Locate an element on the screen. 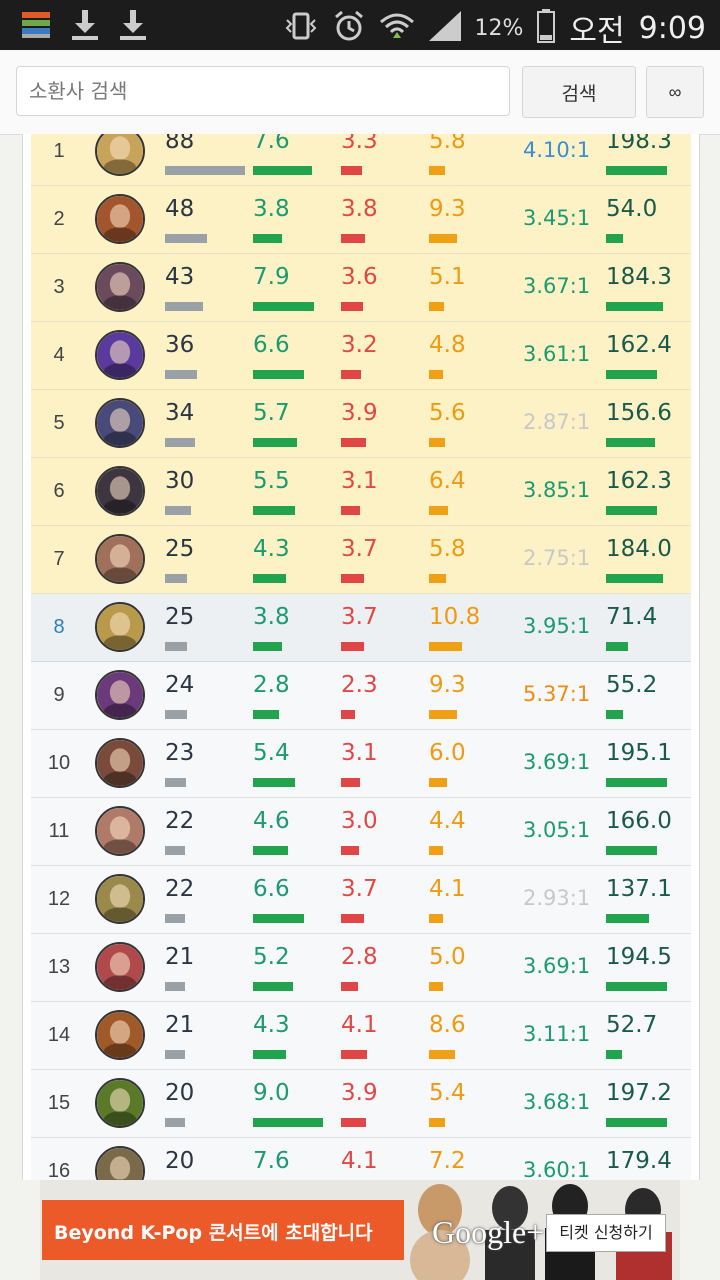 The height and width of the screenshot is (1280, 720). table-row: 12 22 6.6 3.7 4.1 2.93:1 137.1 is located at coordinates (361, 900).